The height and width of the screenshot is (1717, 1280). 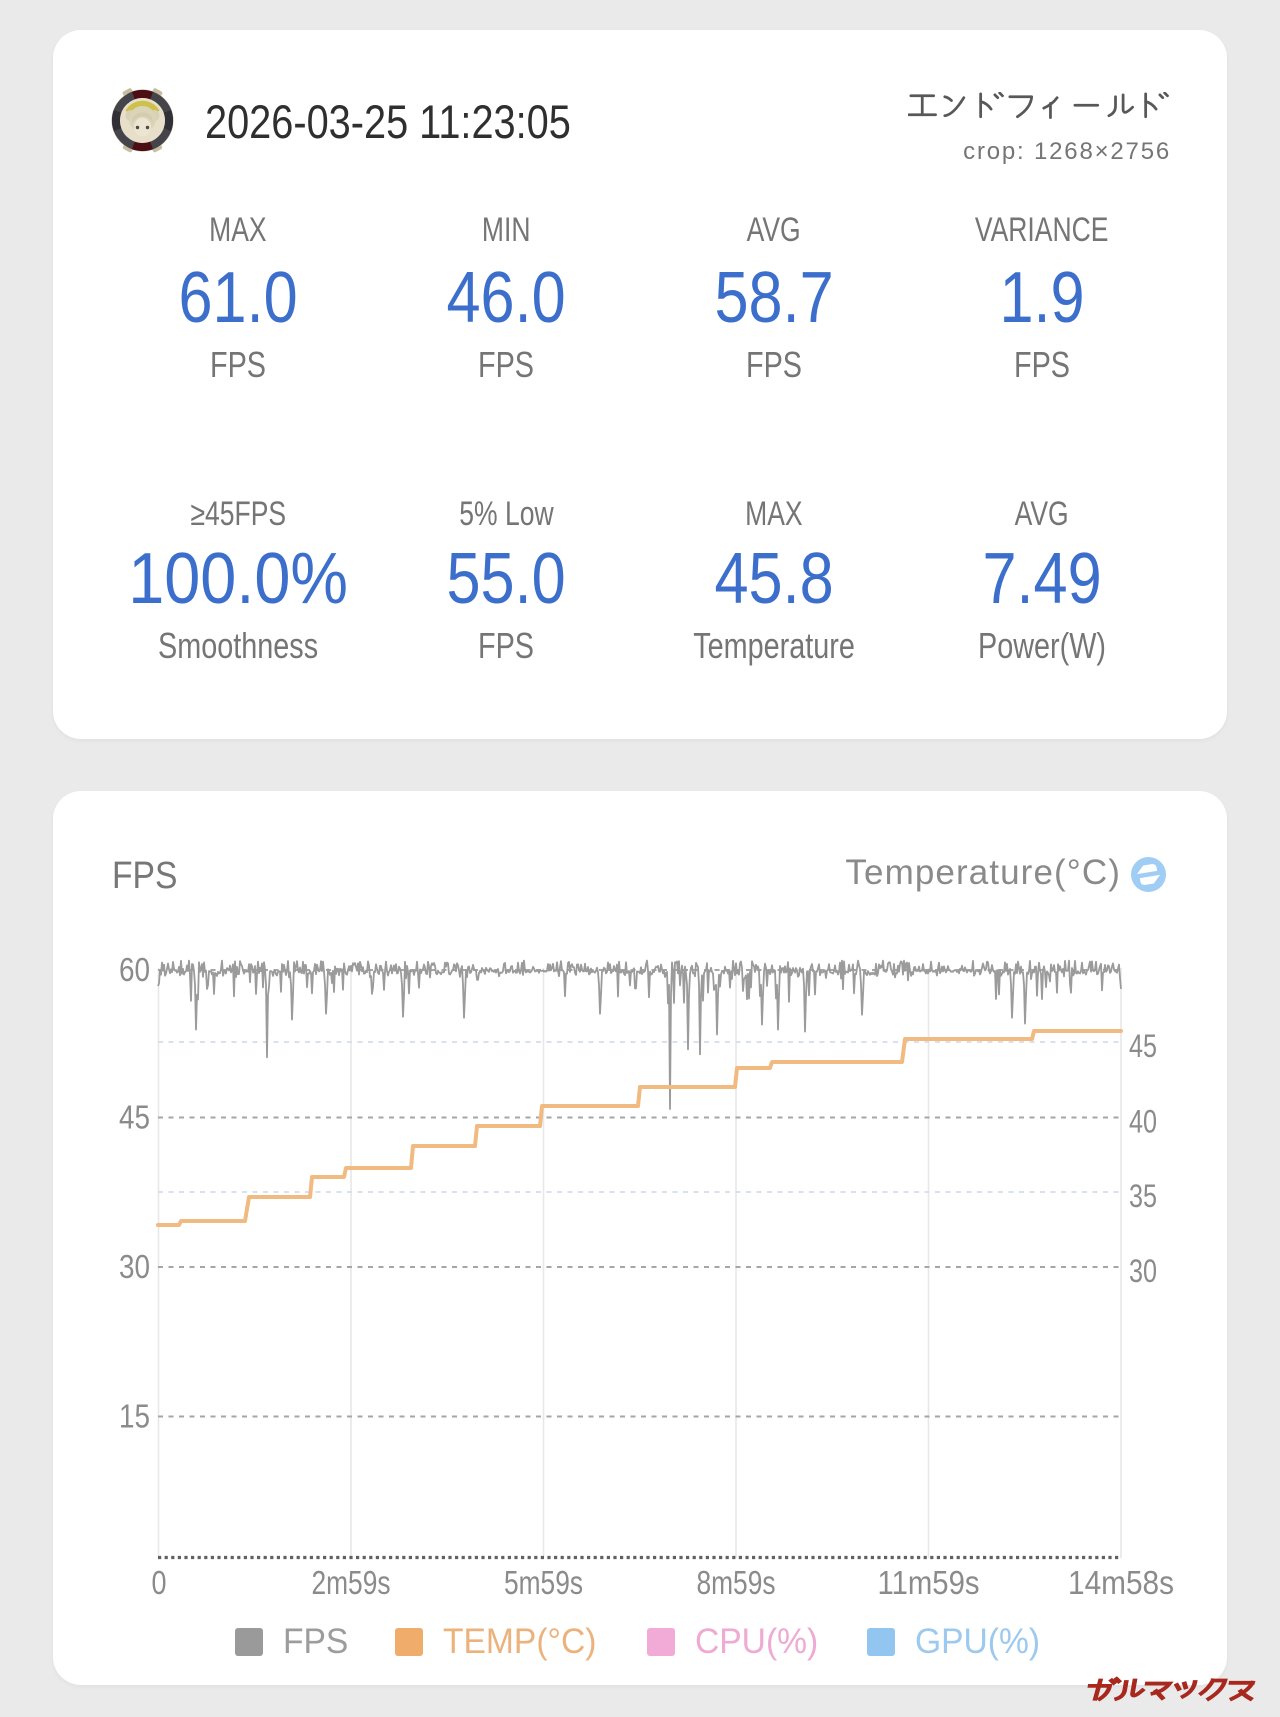 I want to click on svg-text: 2m59s, so click(x=351, y=1582).